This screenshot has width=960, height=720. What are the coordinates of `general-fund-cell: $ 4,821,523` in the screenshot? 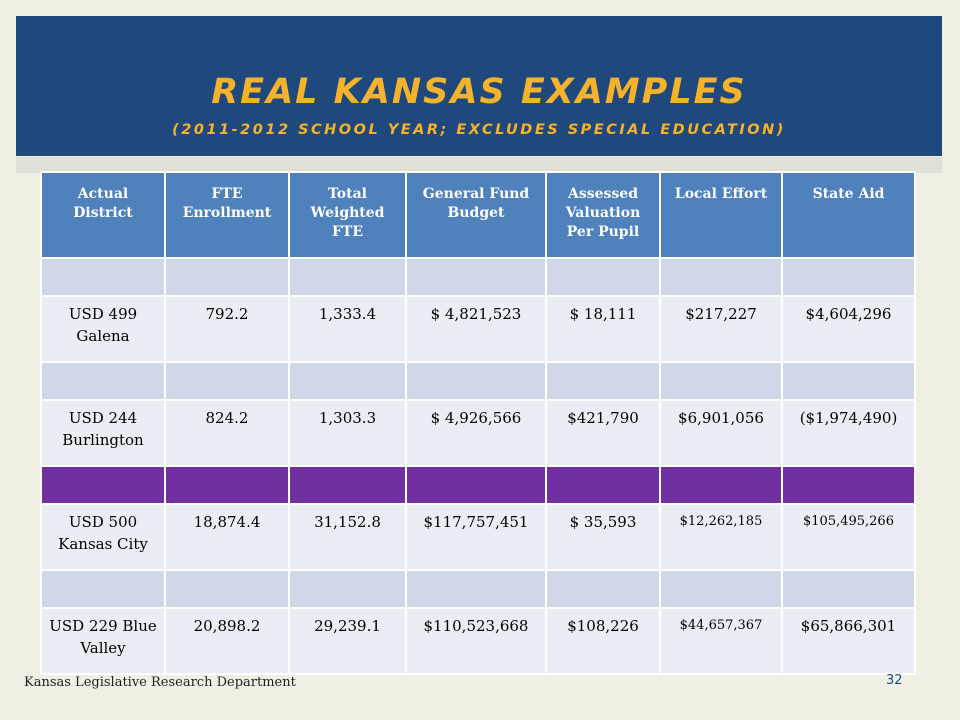 It's located at (476, 329).